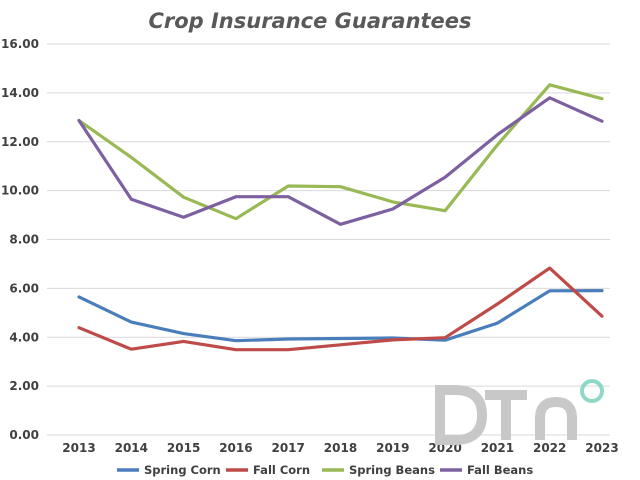 Image resolution: width=640 pixels, height=480 pixels. I want to click on y-axis-ticks: 0.00 2.00 4.00 6.00 8.00 10.00 12.00 14.00 16.00, so click(20, 239).